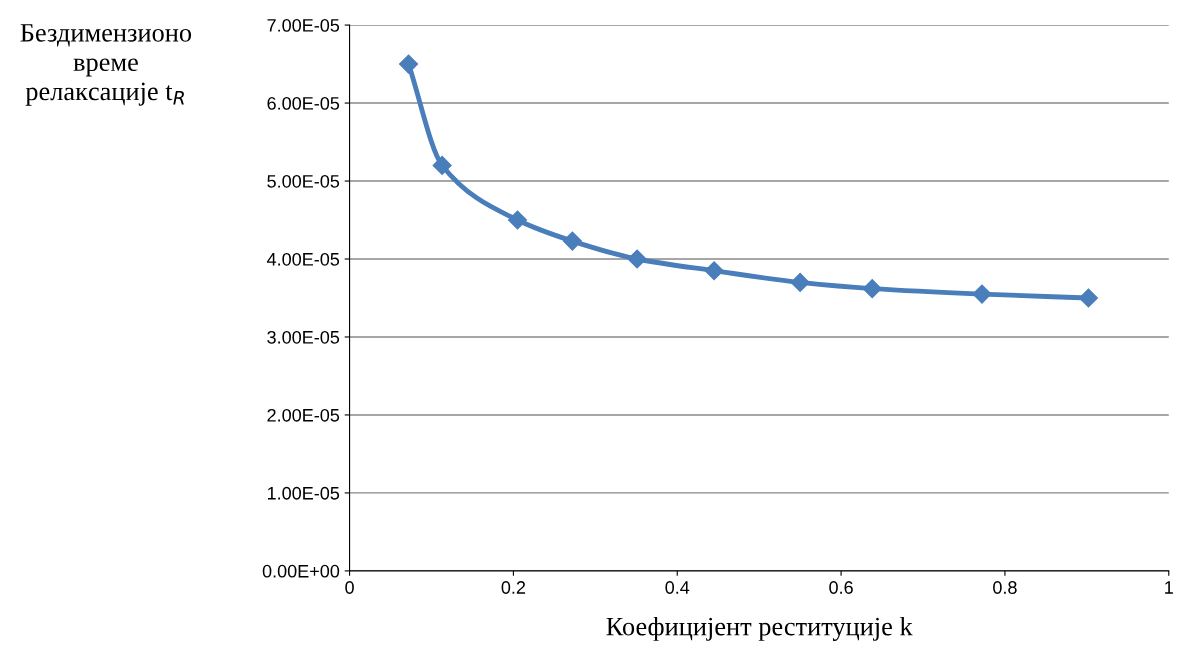 The image size is (1177, 660). Describe the element at coordinates (303, 25) in the screenshot. I see `y-tick-label: 7.00E-05` at that location.